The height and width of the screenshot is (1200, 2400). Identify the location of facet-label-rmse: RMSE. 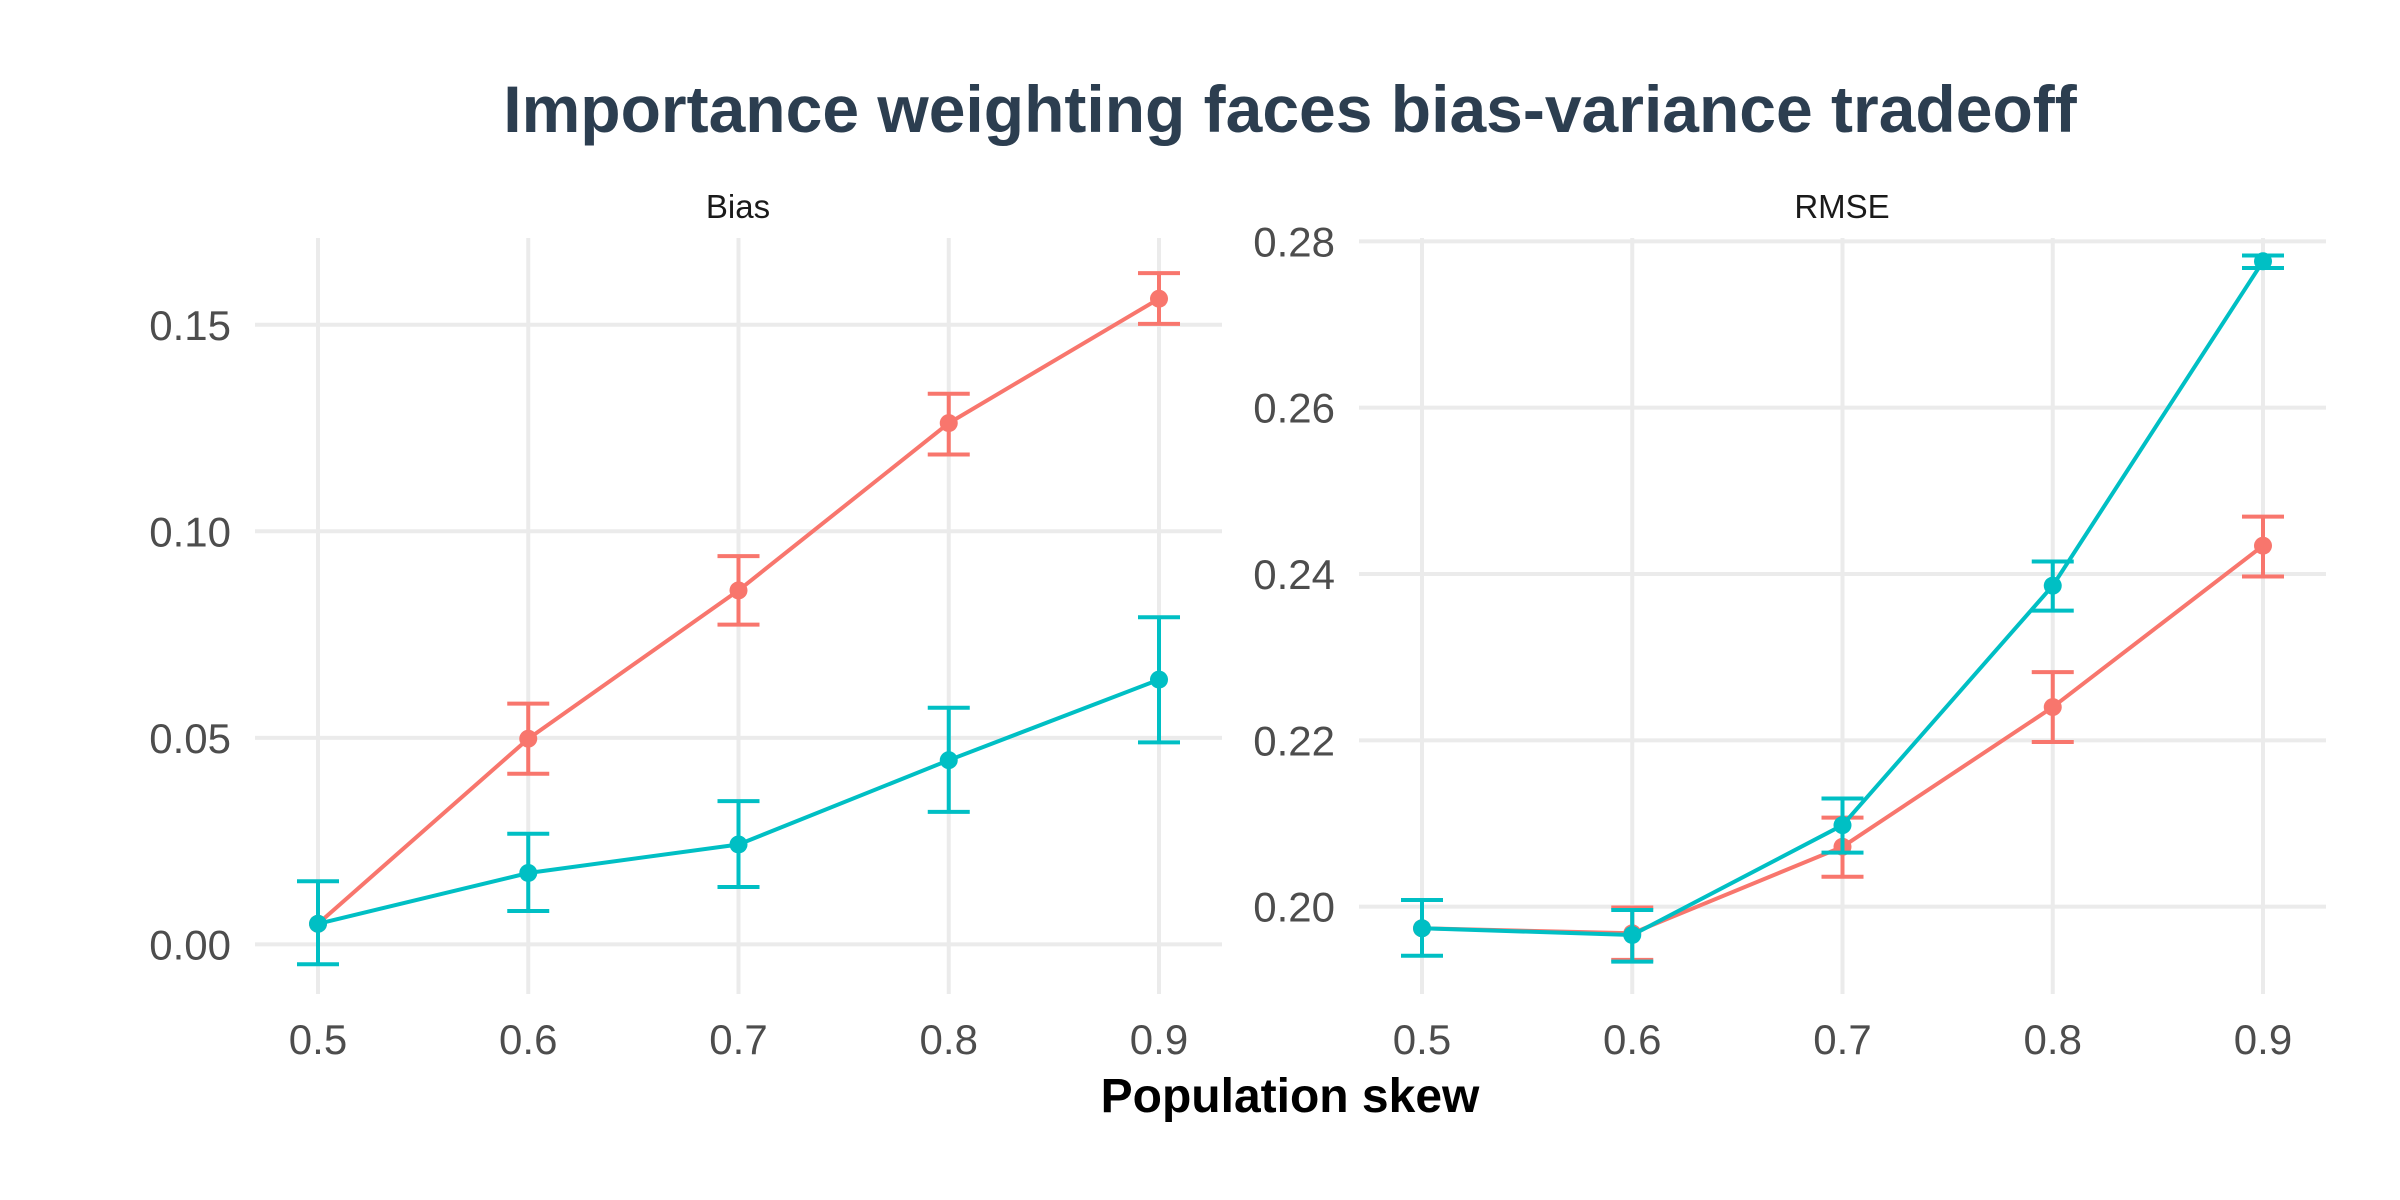
(1841, 206).